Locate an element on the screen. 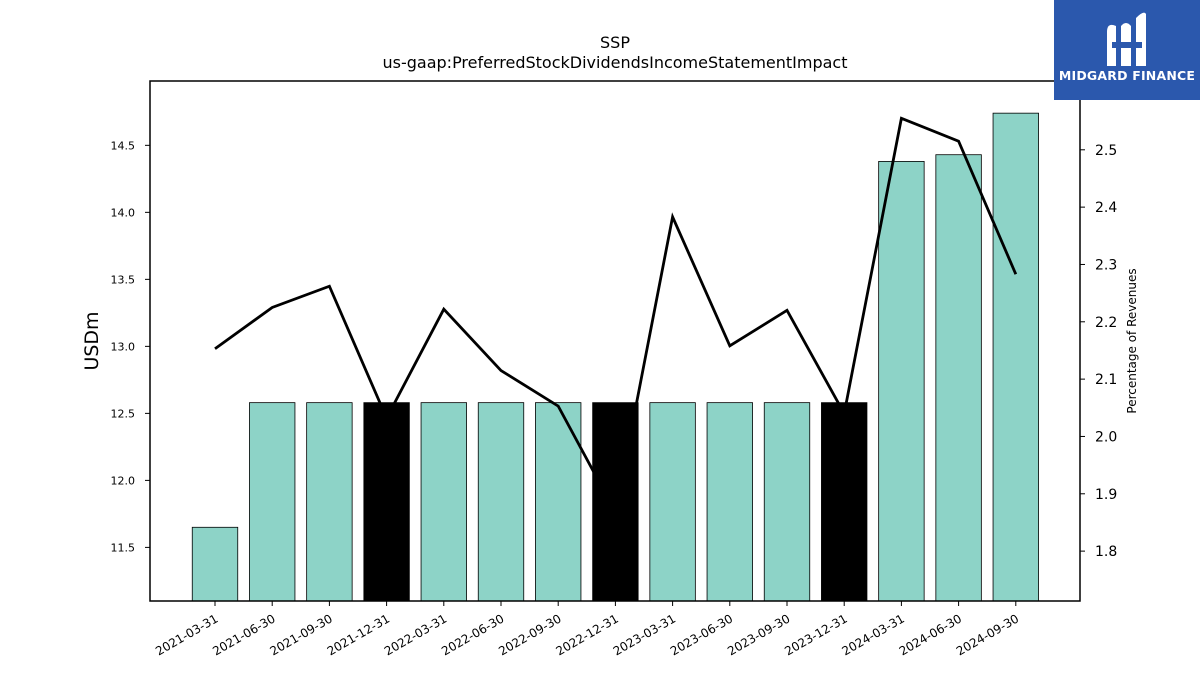 The image size is (1200, 675). y2-tick-label: 2.5 is located at coordinates (1106, 151).